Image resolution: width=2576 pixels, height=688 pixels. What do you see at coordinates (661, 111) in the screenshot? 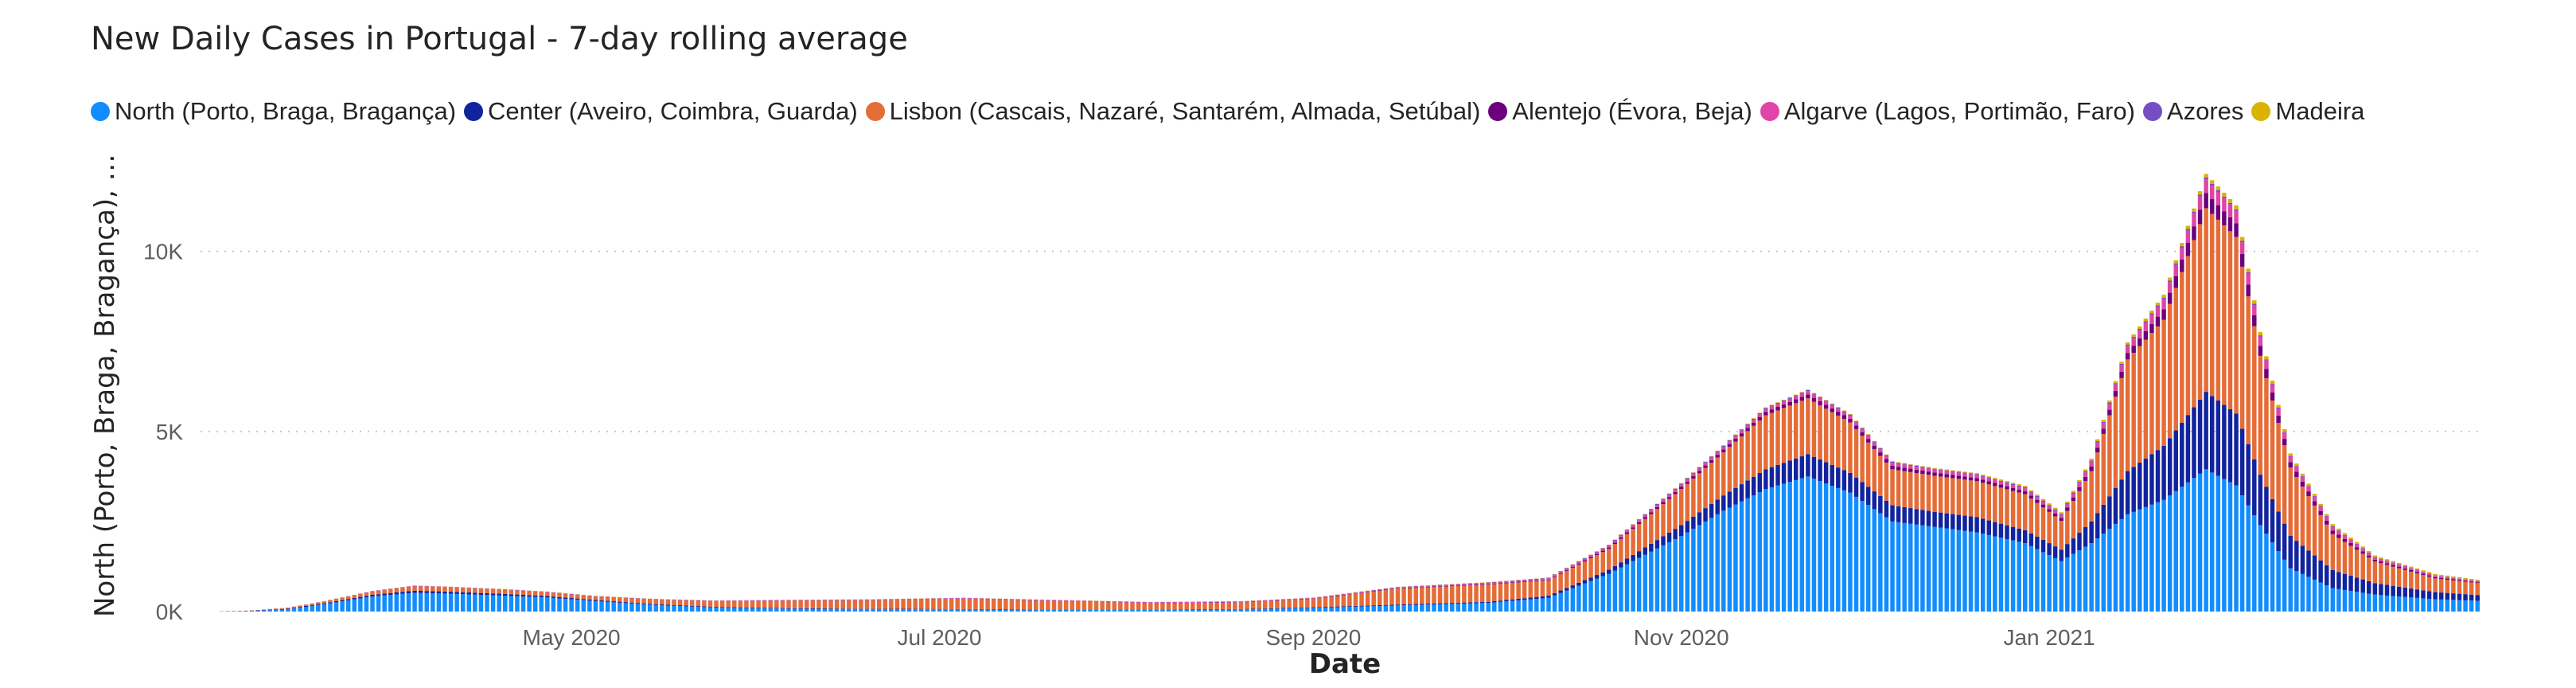
I see `legend-item: Center (Aveiro, Coimbra, Guarda)` at bounding box center [661, 111].